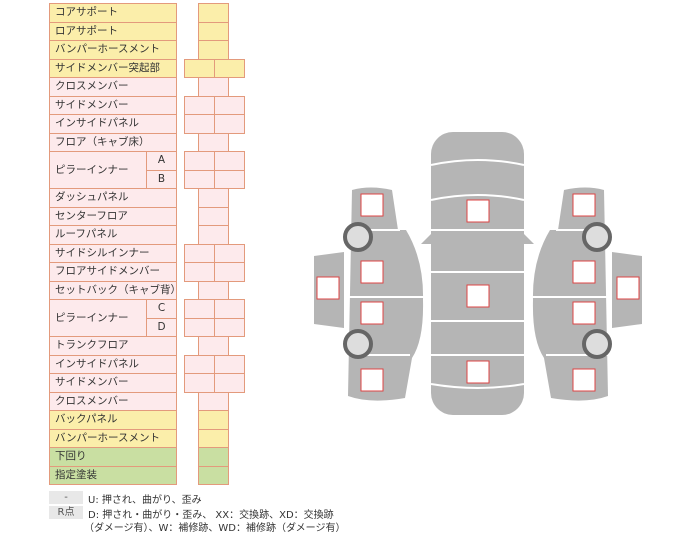 This screenshot has width=692, height=535. I want to click on row-label: センターフロア, so click(113, 216).